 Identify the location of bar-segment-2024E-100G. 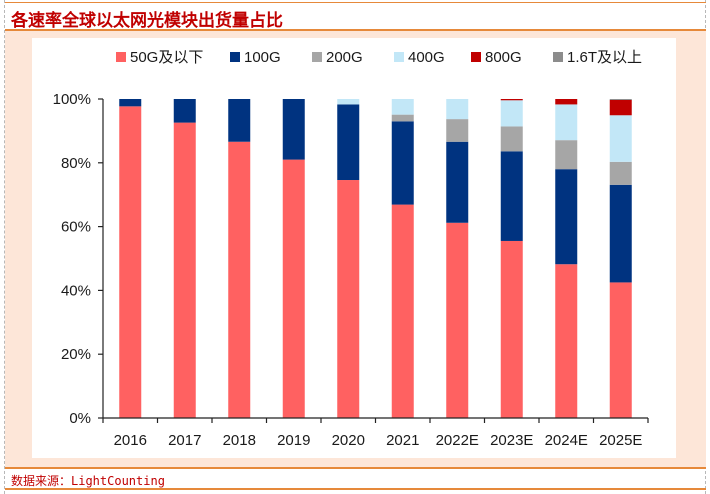
(566, 217).